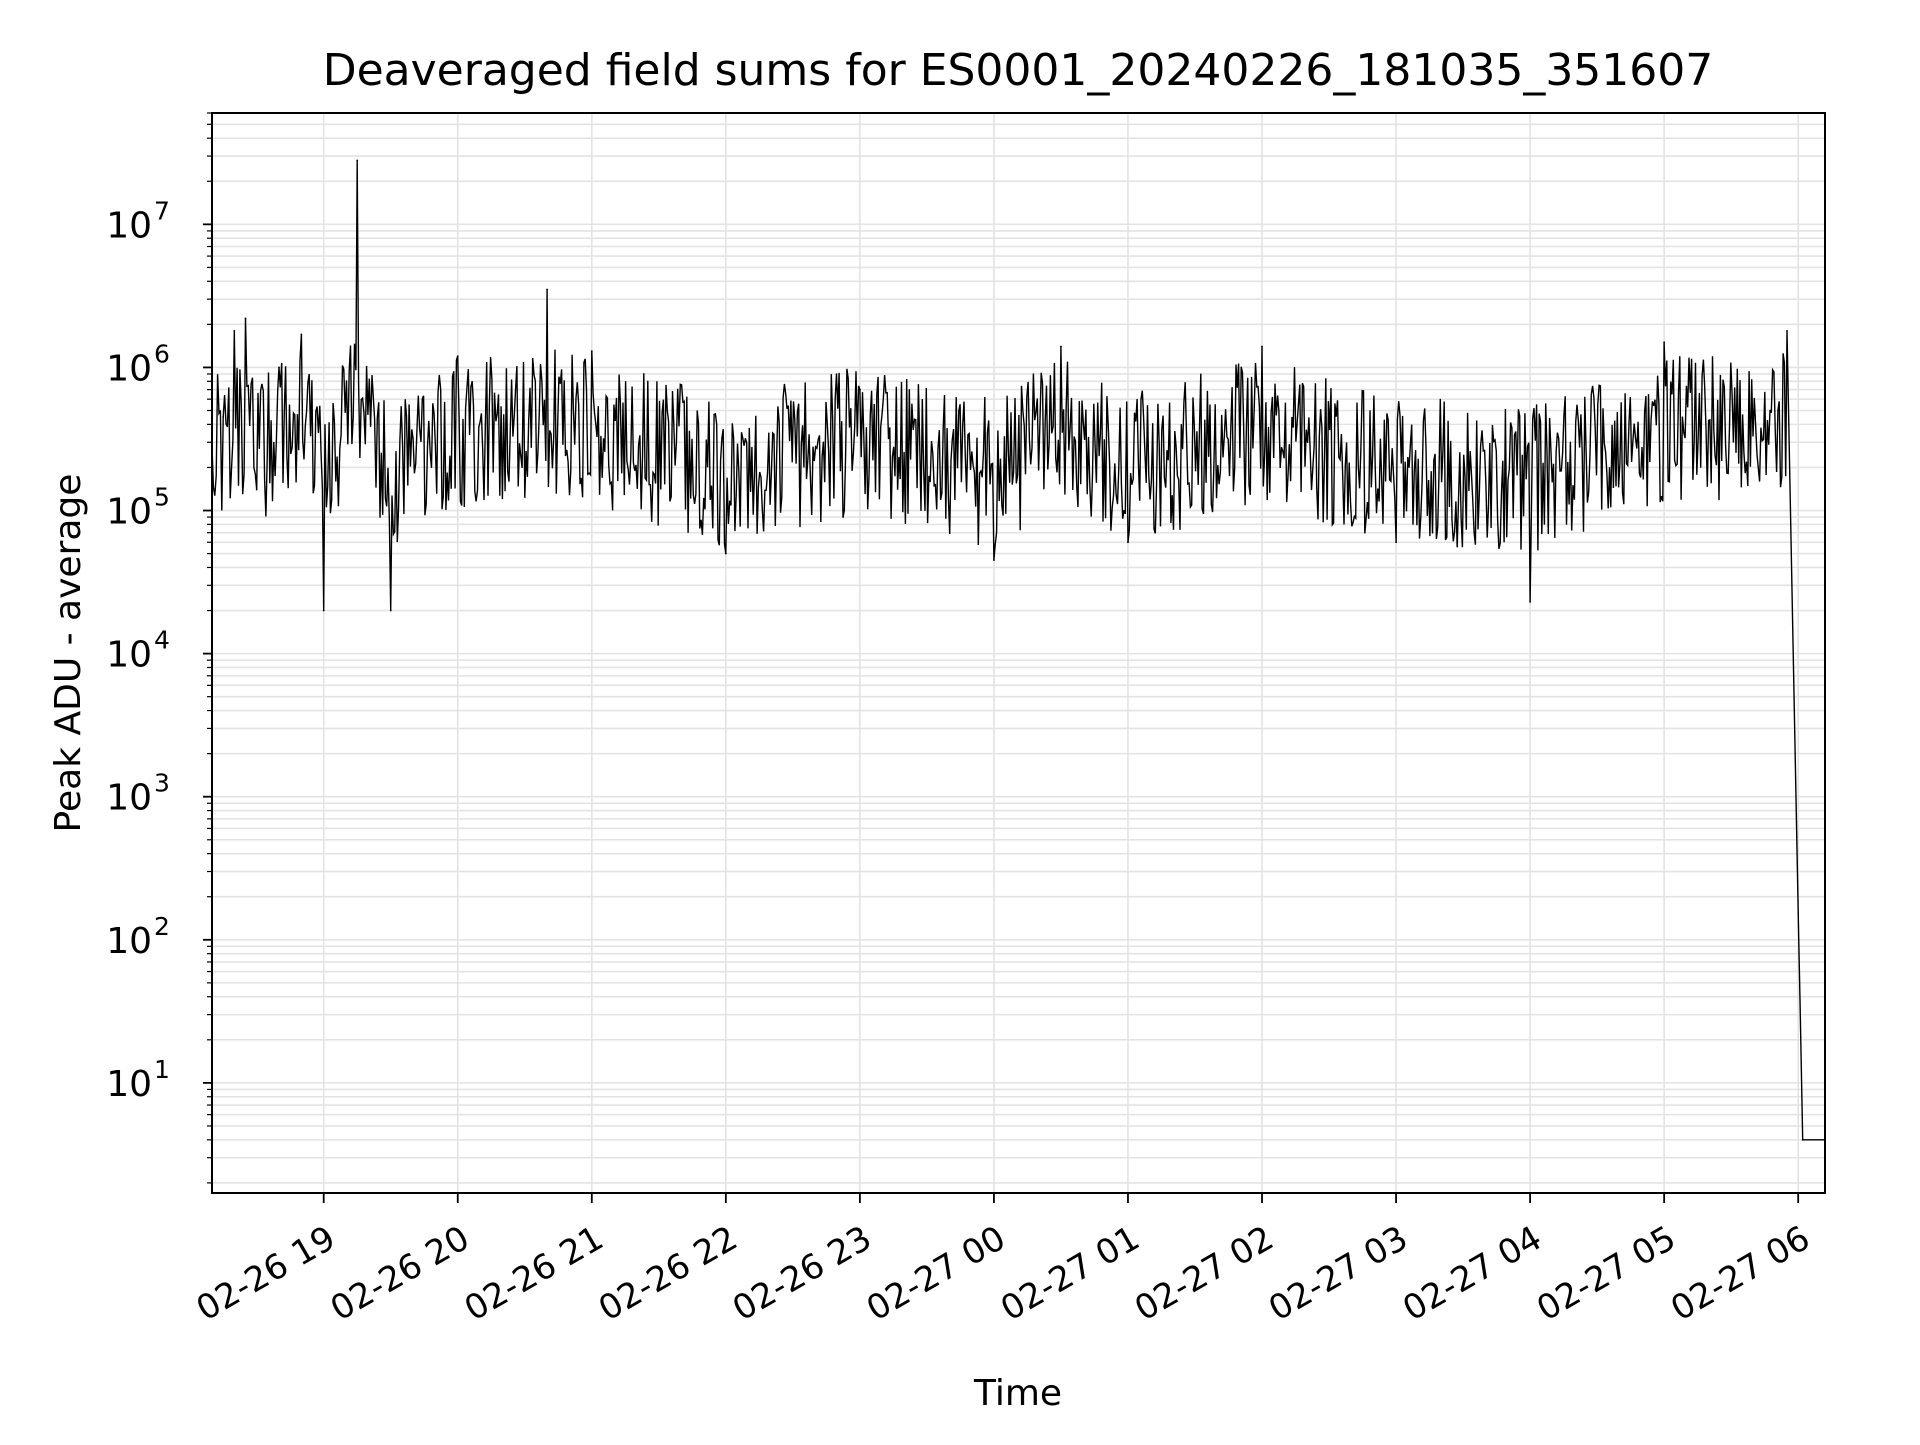  What do you see at coordinates (266, 1273) in the screenshot?
I see `x-tick-label: 02-26 19` at bounding box center [266, 1273].